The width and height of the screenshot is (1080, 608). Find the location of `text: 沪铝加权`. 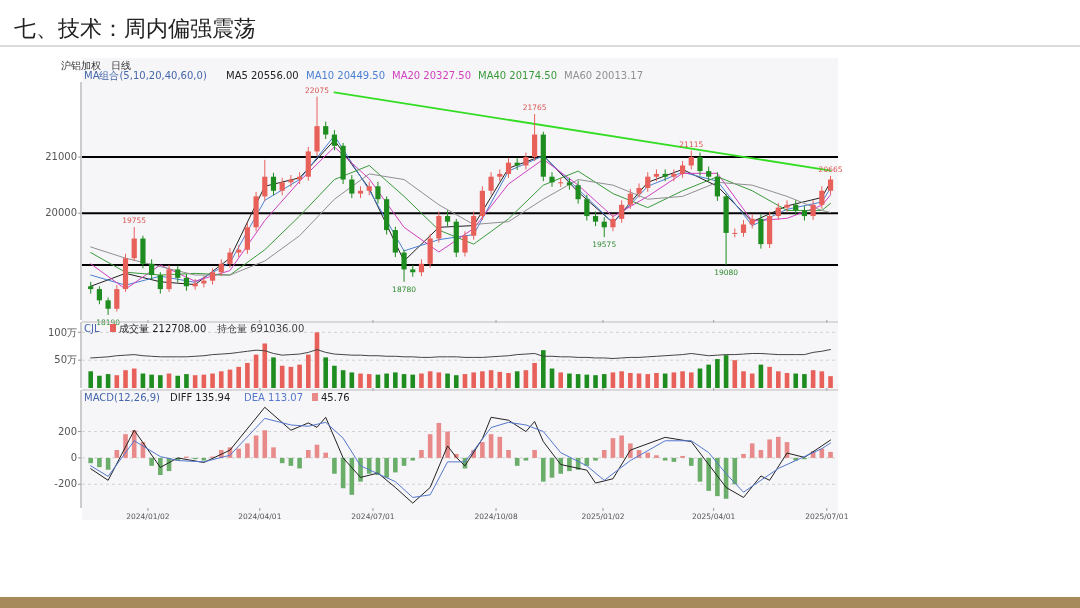

text: 沪铝加权 is located at coordinates (81, 65).